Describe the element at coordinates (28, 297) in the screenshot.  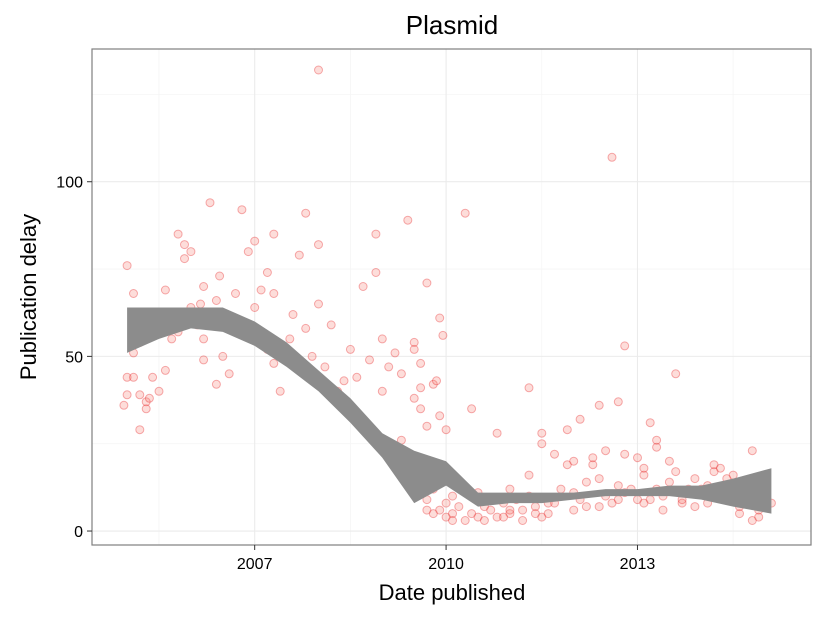
I see `y-axis-title: Publication delay` at that location.